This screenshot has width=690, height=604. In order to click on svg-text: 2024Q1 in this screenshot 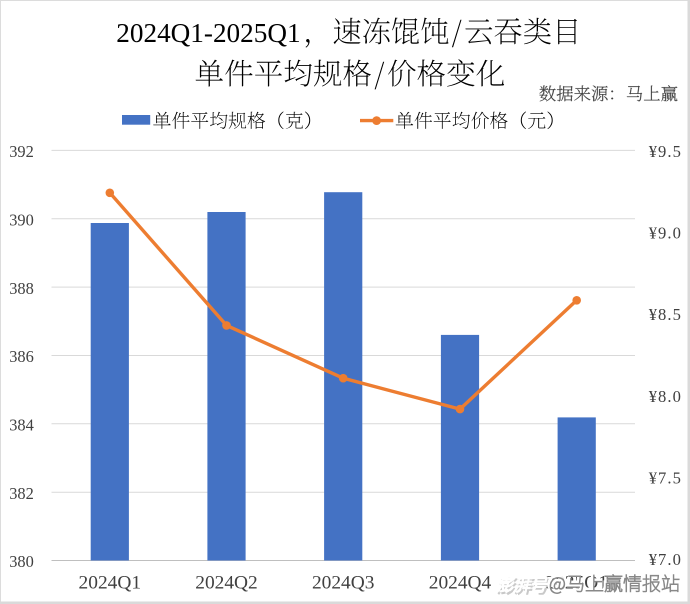, I will do `click(110, 582)`.